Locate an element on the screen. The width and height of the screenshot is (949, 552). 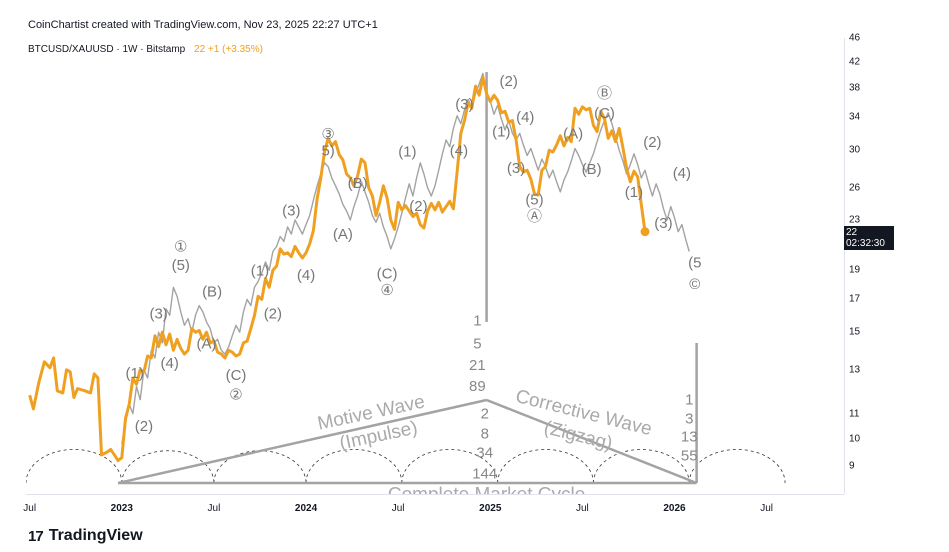
price-tick-label: 46 is located at coordinates (855, 38).